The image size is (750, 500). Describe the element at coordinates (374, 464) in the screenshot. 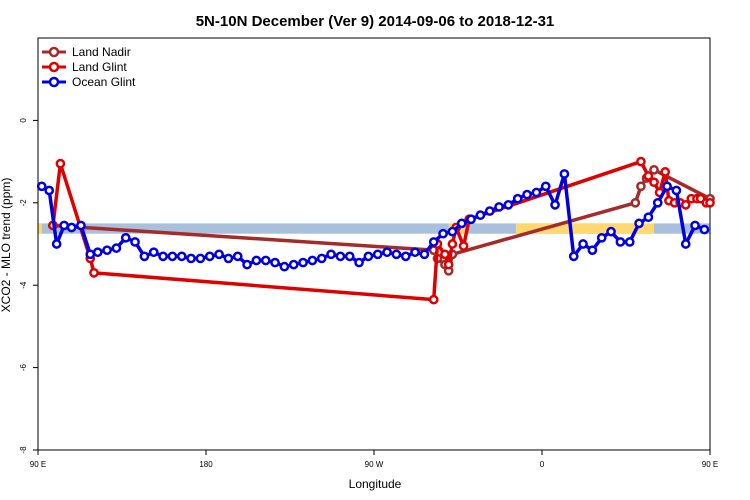

I see `x-tick-label: 90 W` at that location.